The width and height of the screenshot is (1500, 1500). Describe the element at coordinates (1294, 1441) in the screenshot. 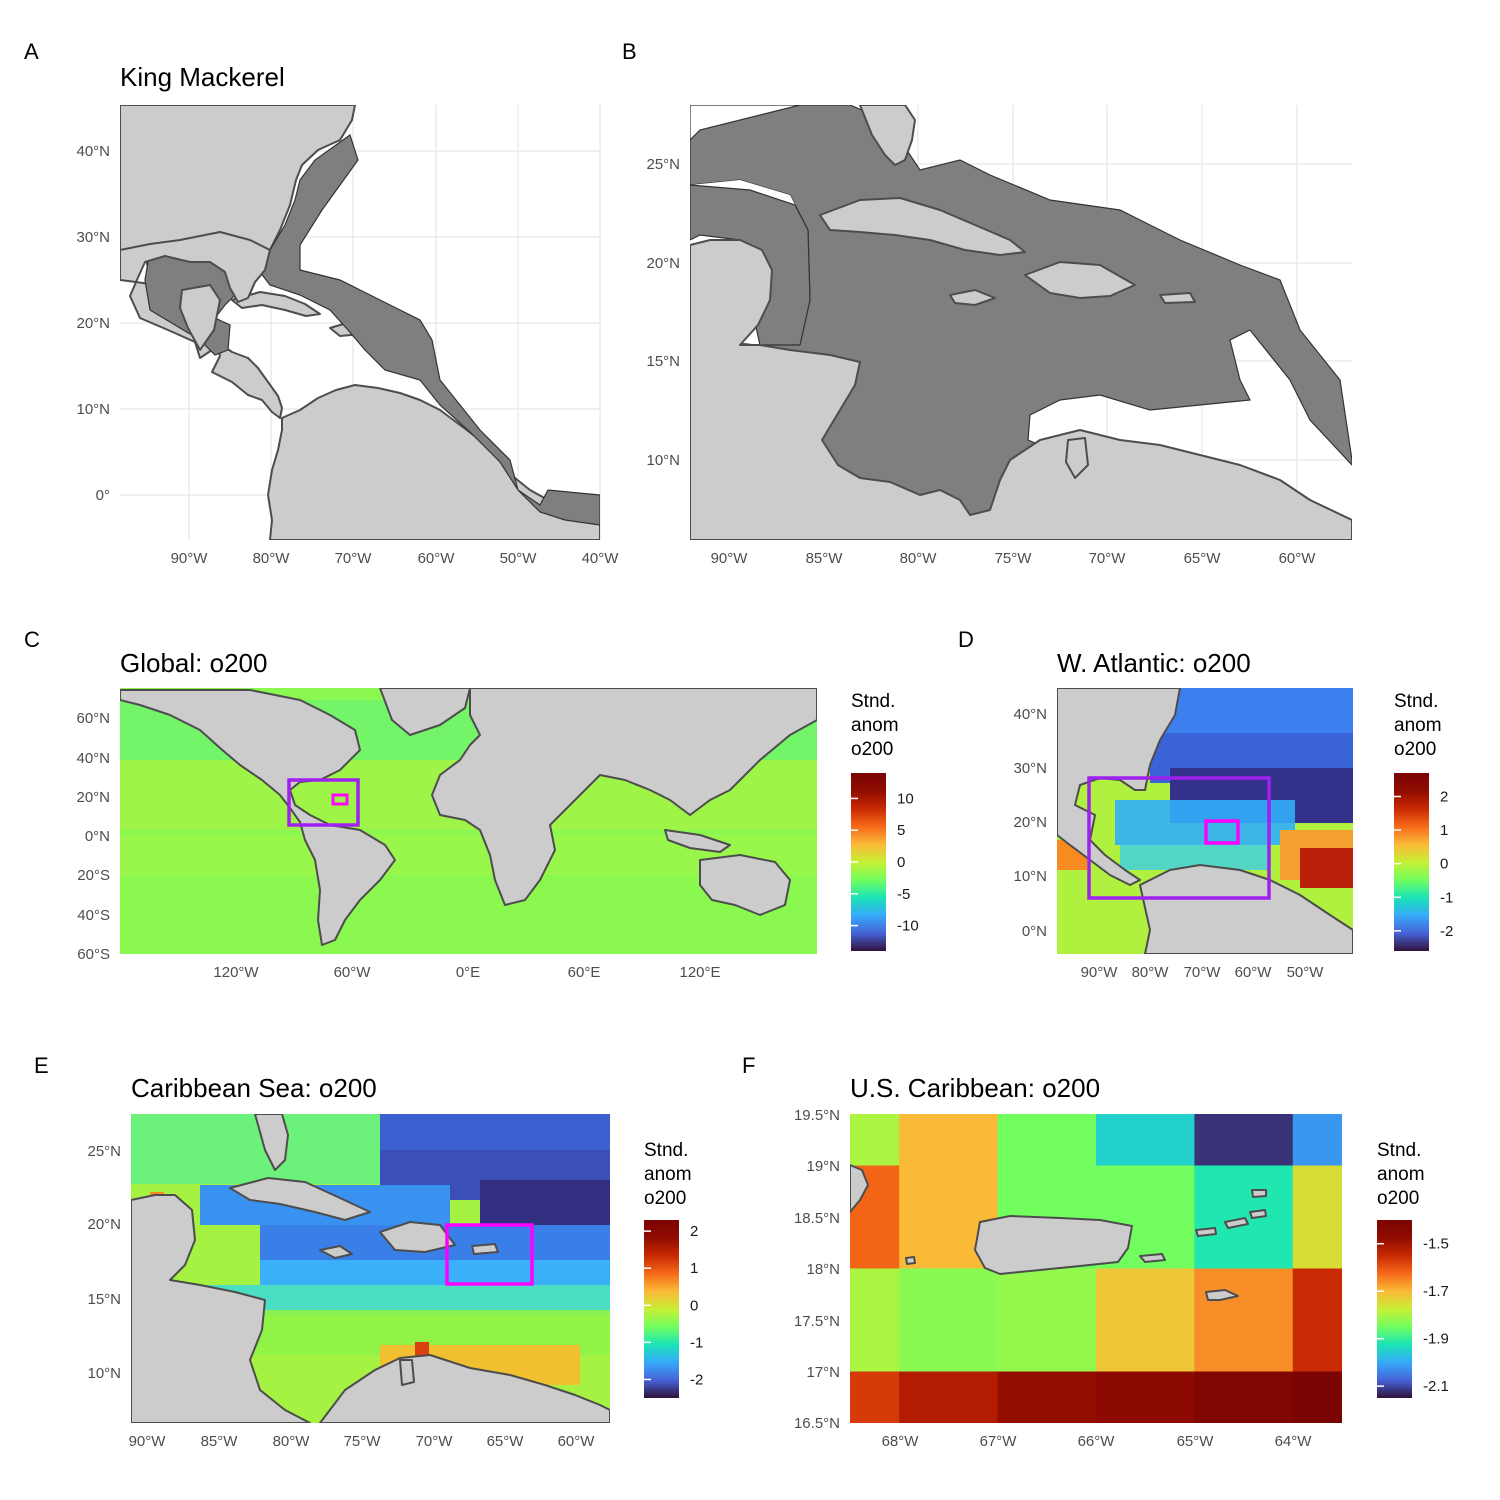

I see `x-tick: 64°W` at that location.